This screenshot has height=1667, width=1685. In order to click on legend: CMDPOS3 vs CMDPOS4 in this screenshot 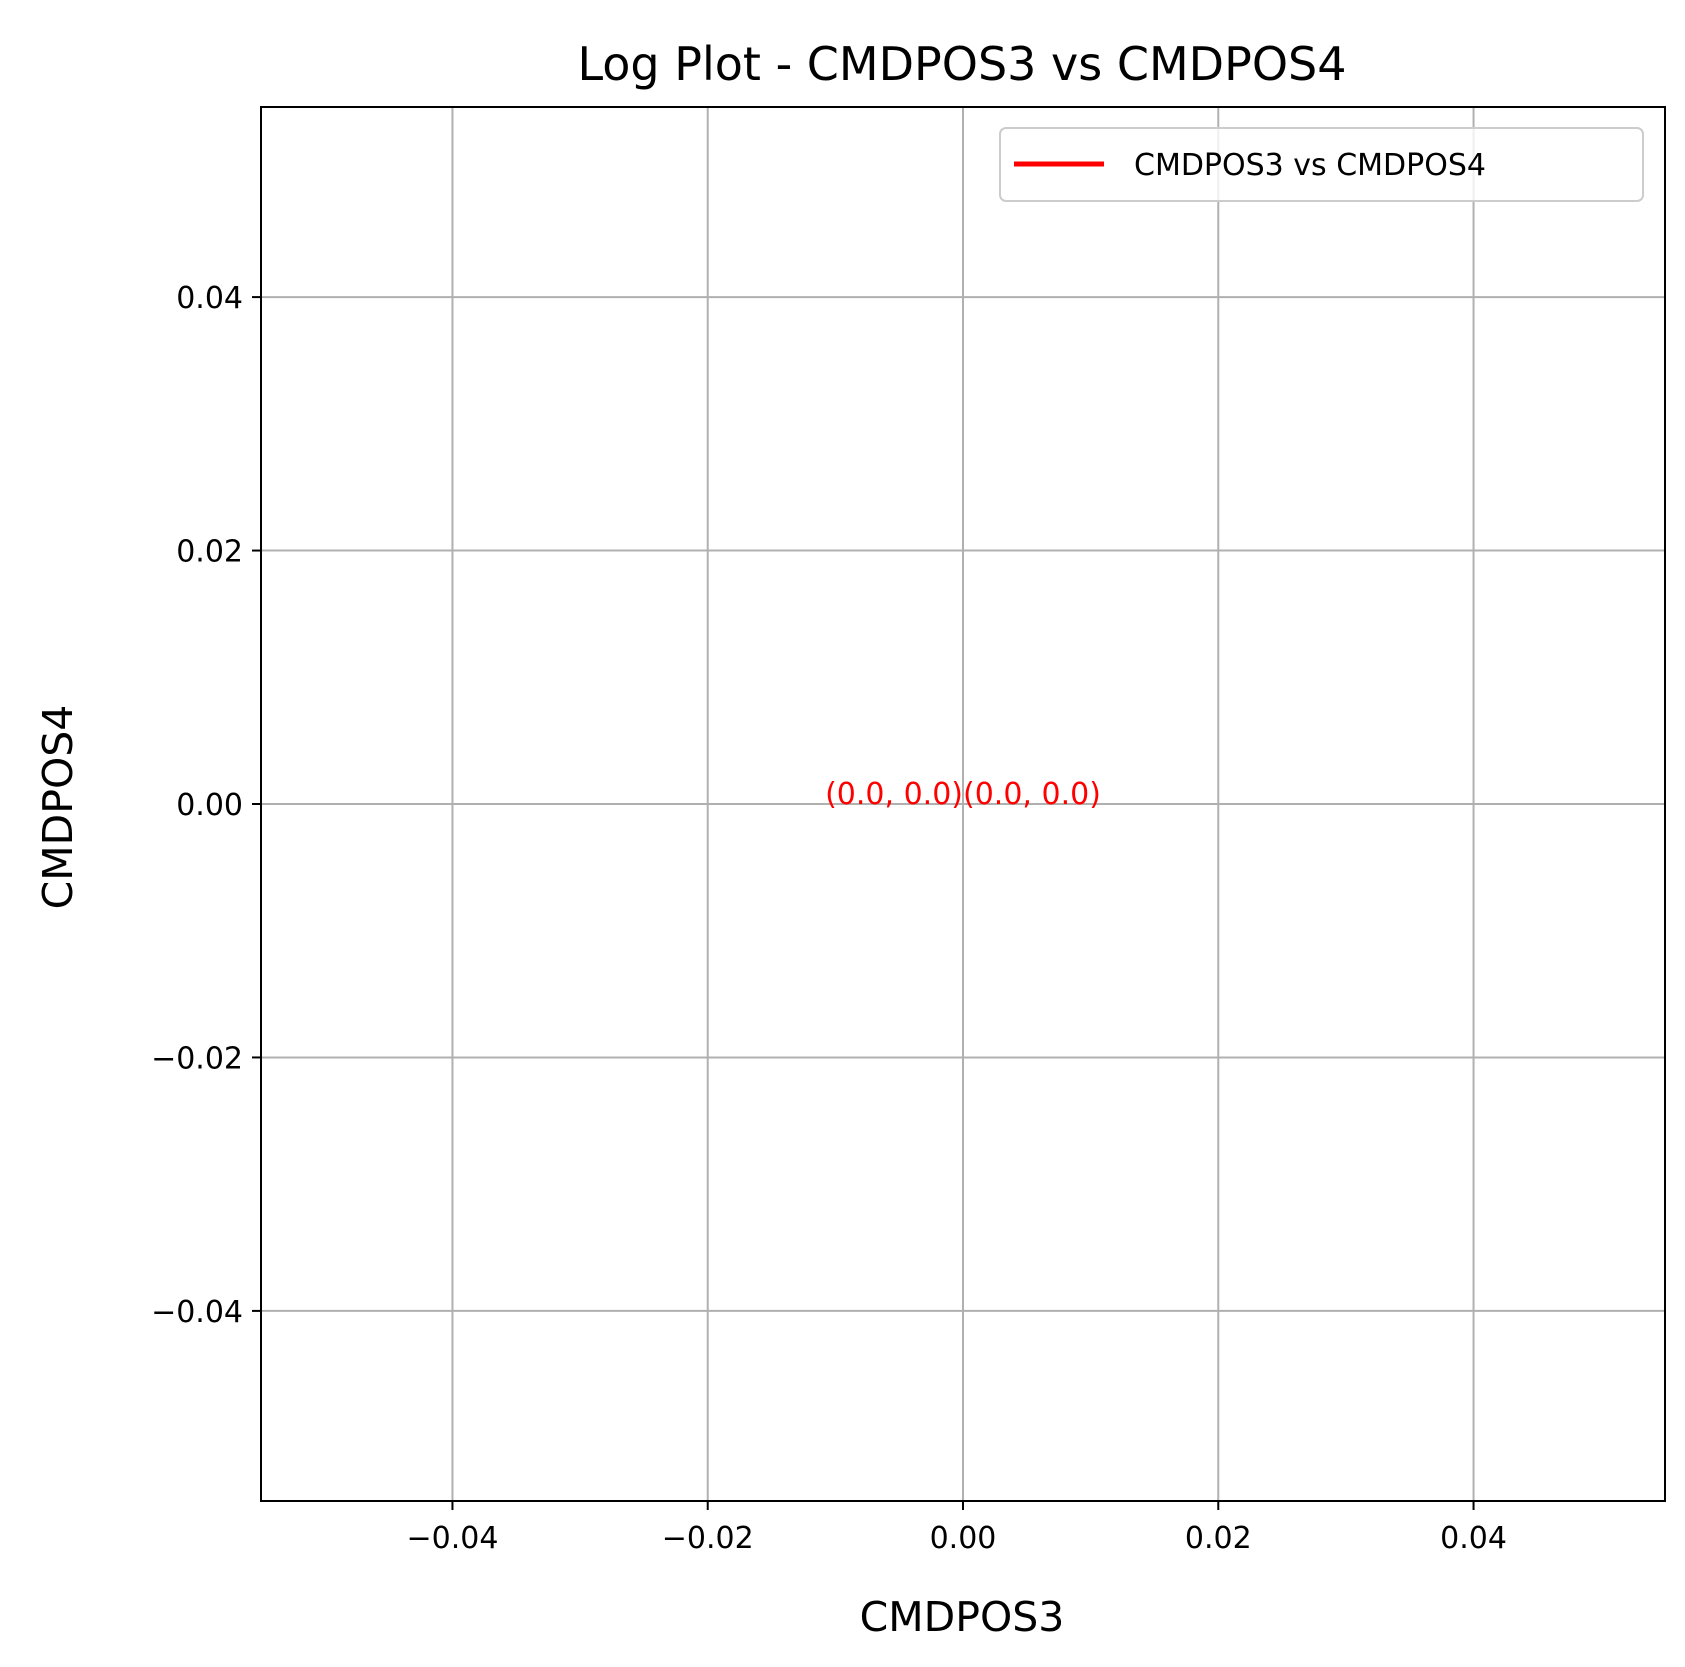, I will do `click(1321, 164)`.